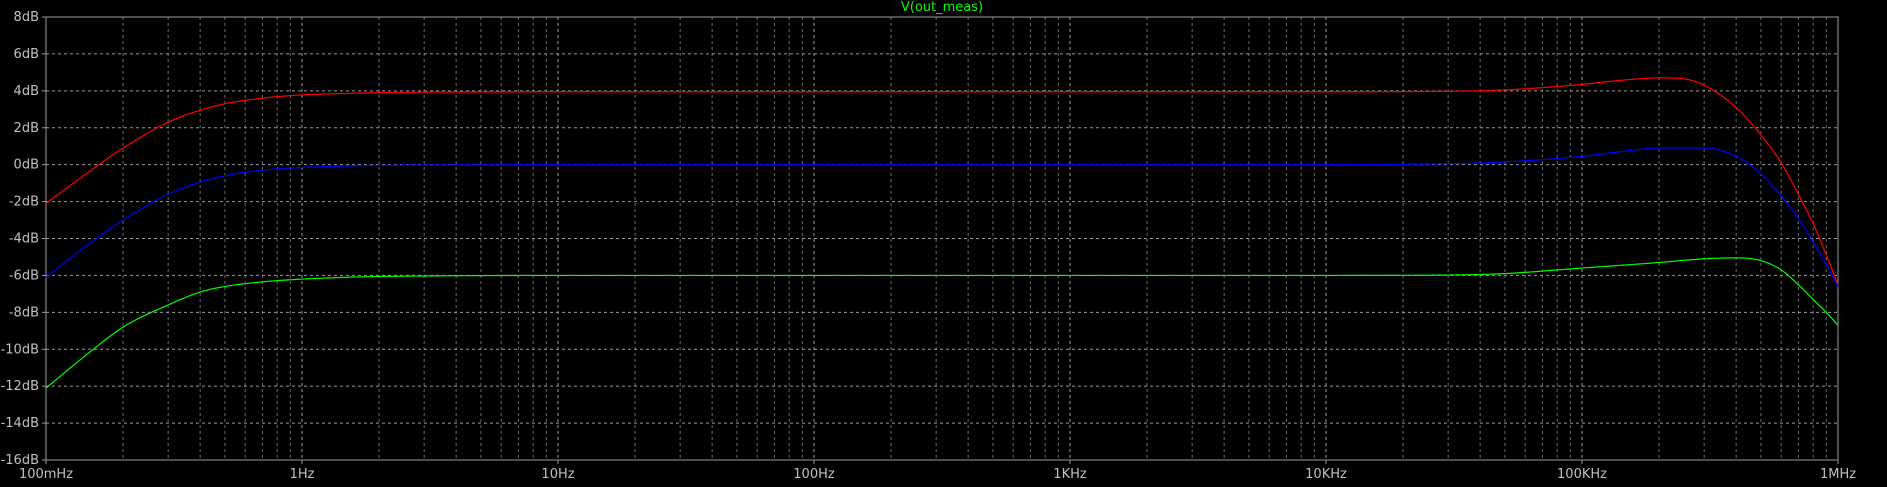 The image size is (1887, 487). Describe the element at coordinates (1582, 474) in the screenshot. I see `x-tick-label: 100KHz` at that location.